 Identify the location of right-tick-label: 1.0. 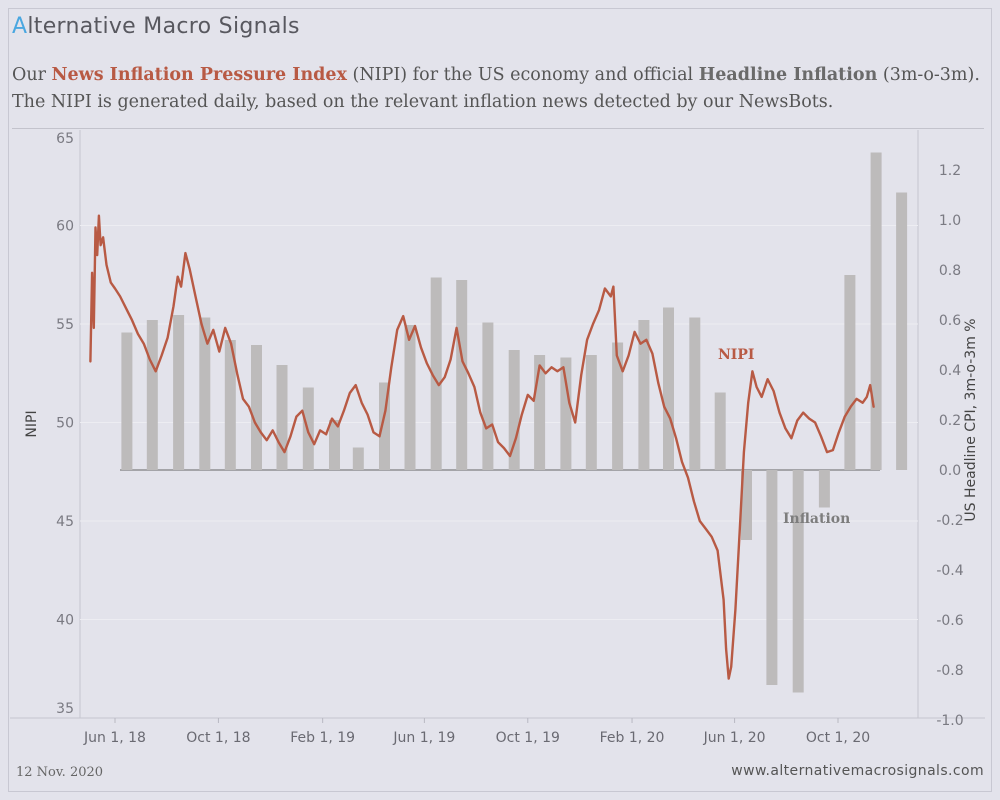
(950, 221).